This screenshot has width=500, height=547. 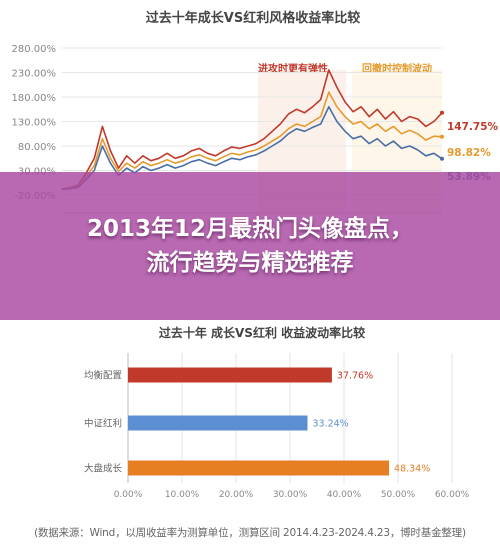 What do you see at coordinates (37, 147) in the screenshot?
I see `y-tick-label: 80.00%` at bounding box center [37, 147].